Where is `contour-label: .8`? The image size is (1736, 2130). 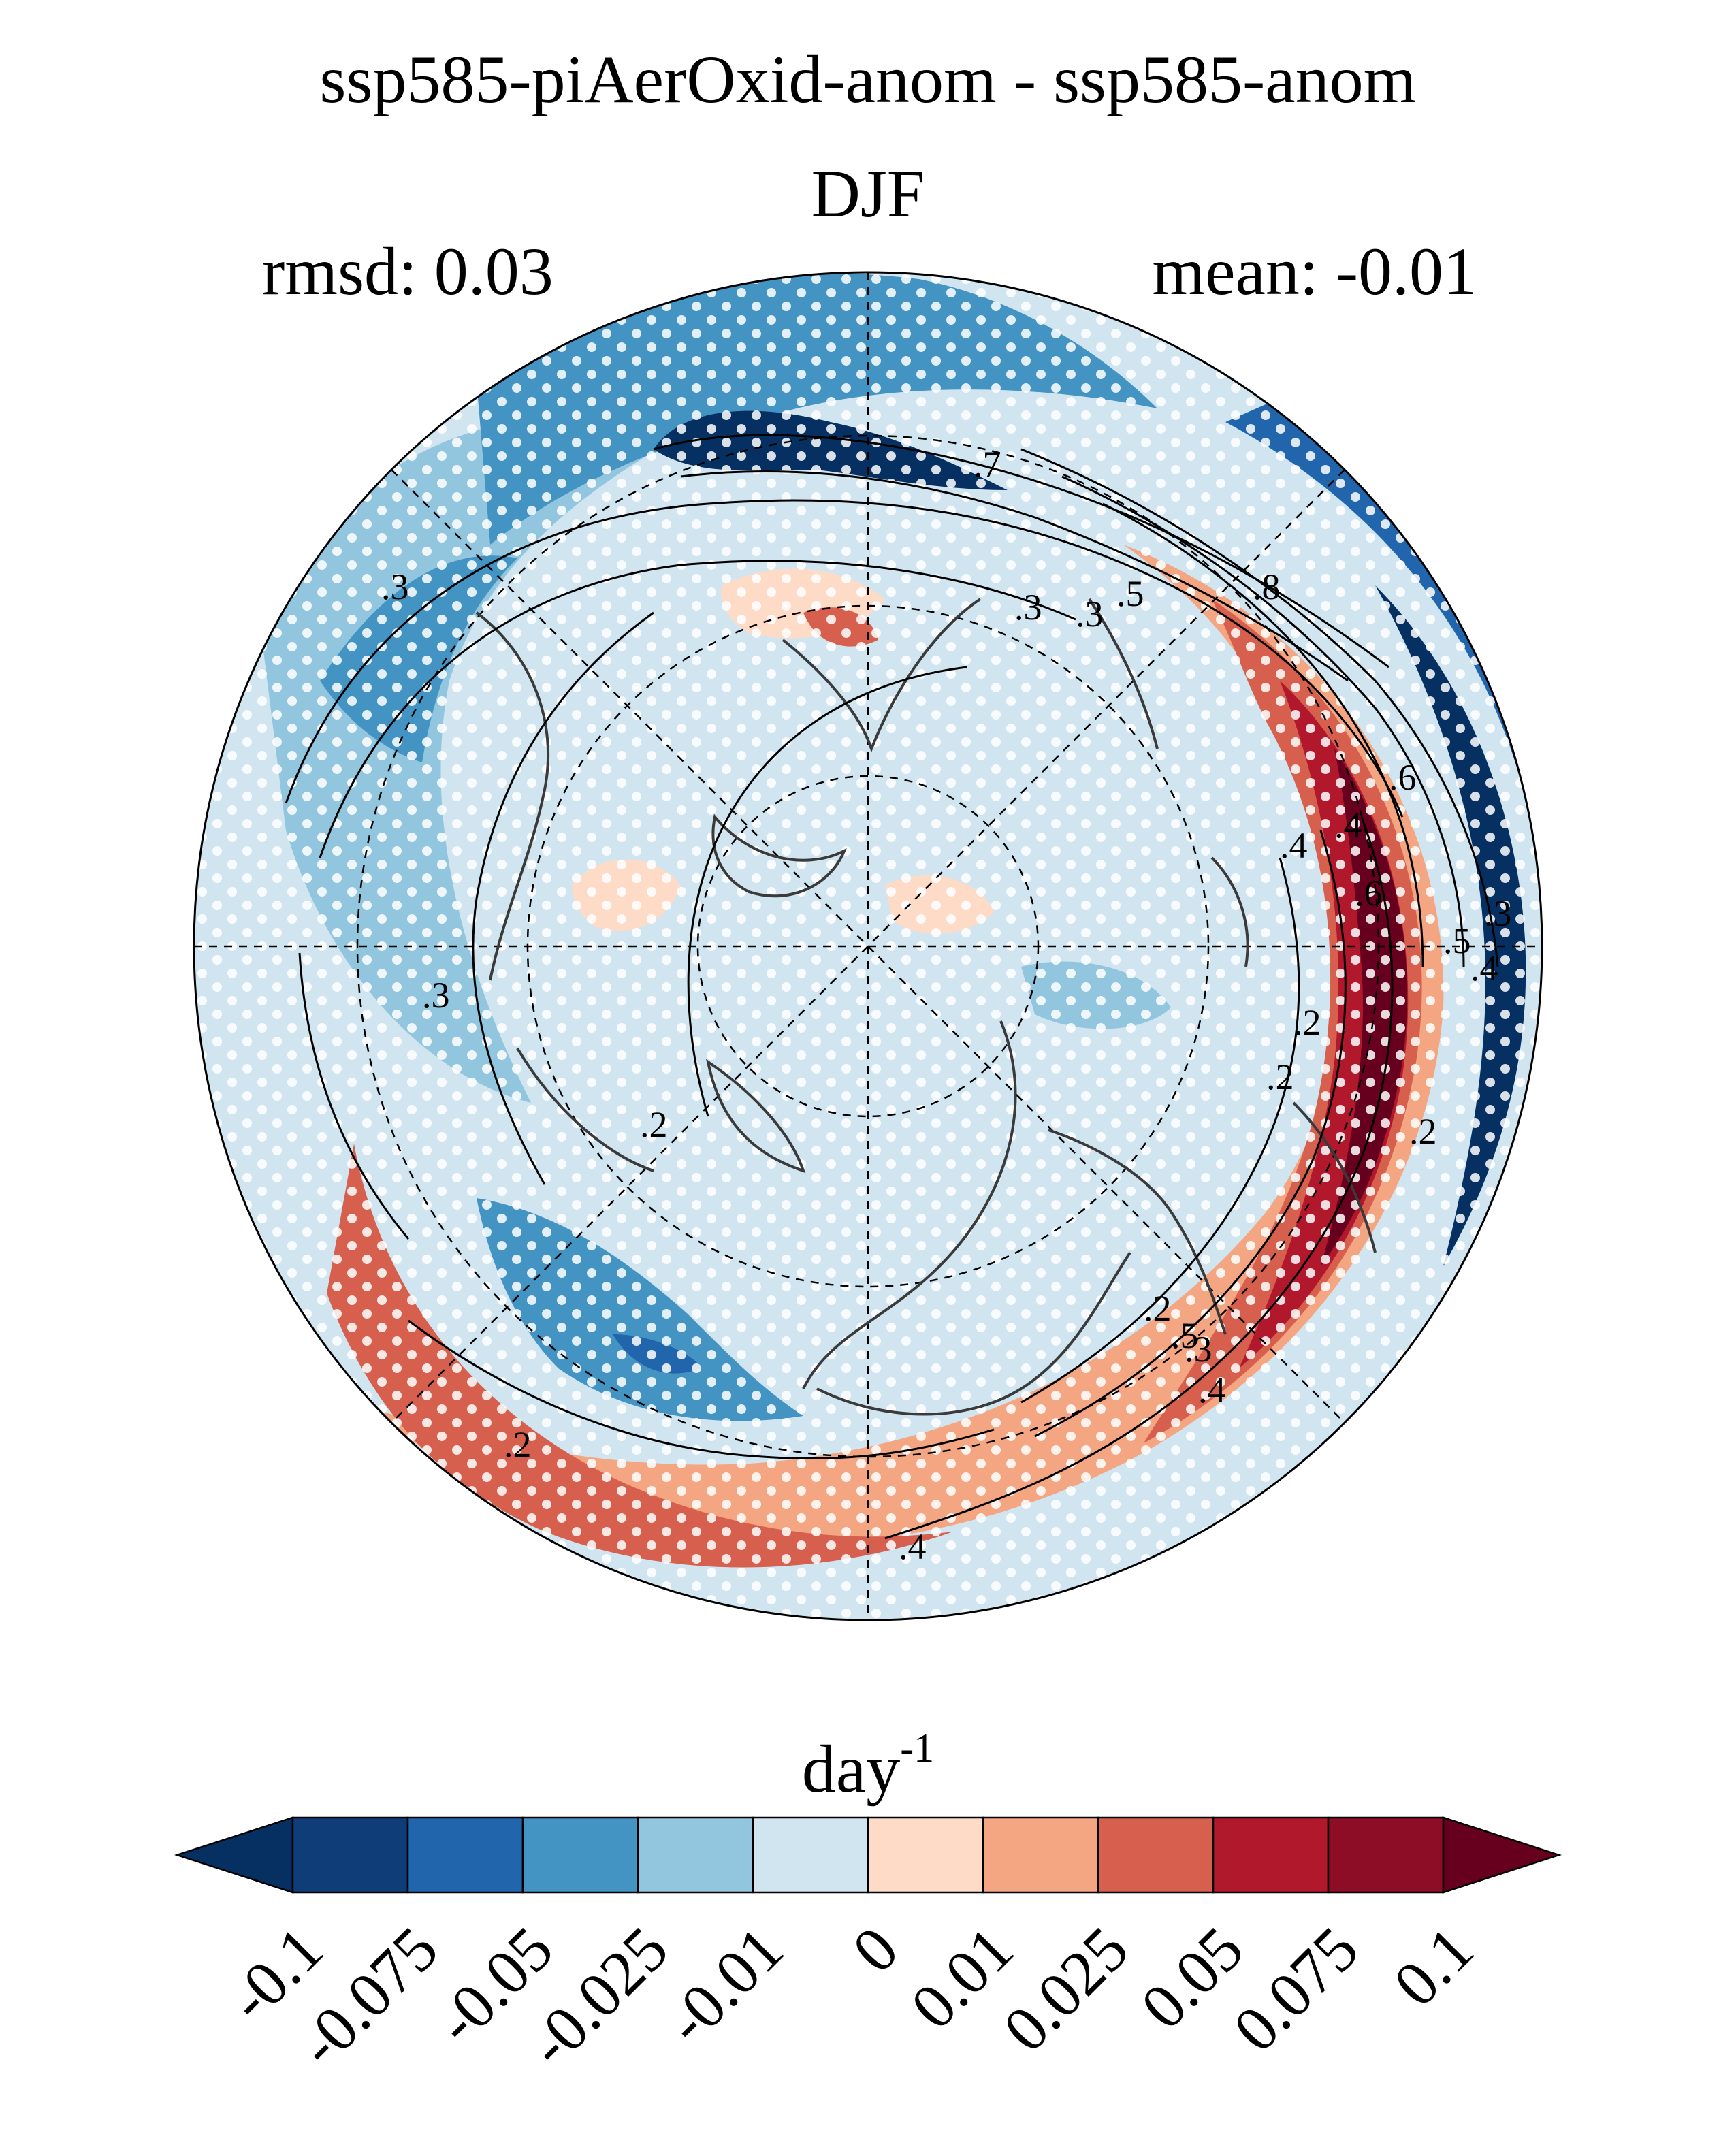
contour-label: .8 is located at coordinates (1267, 586).